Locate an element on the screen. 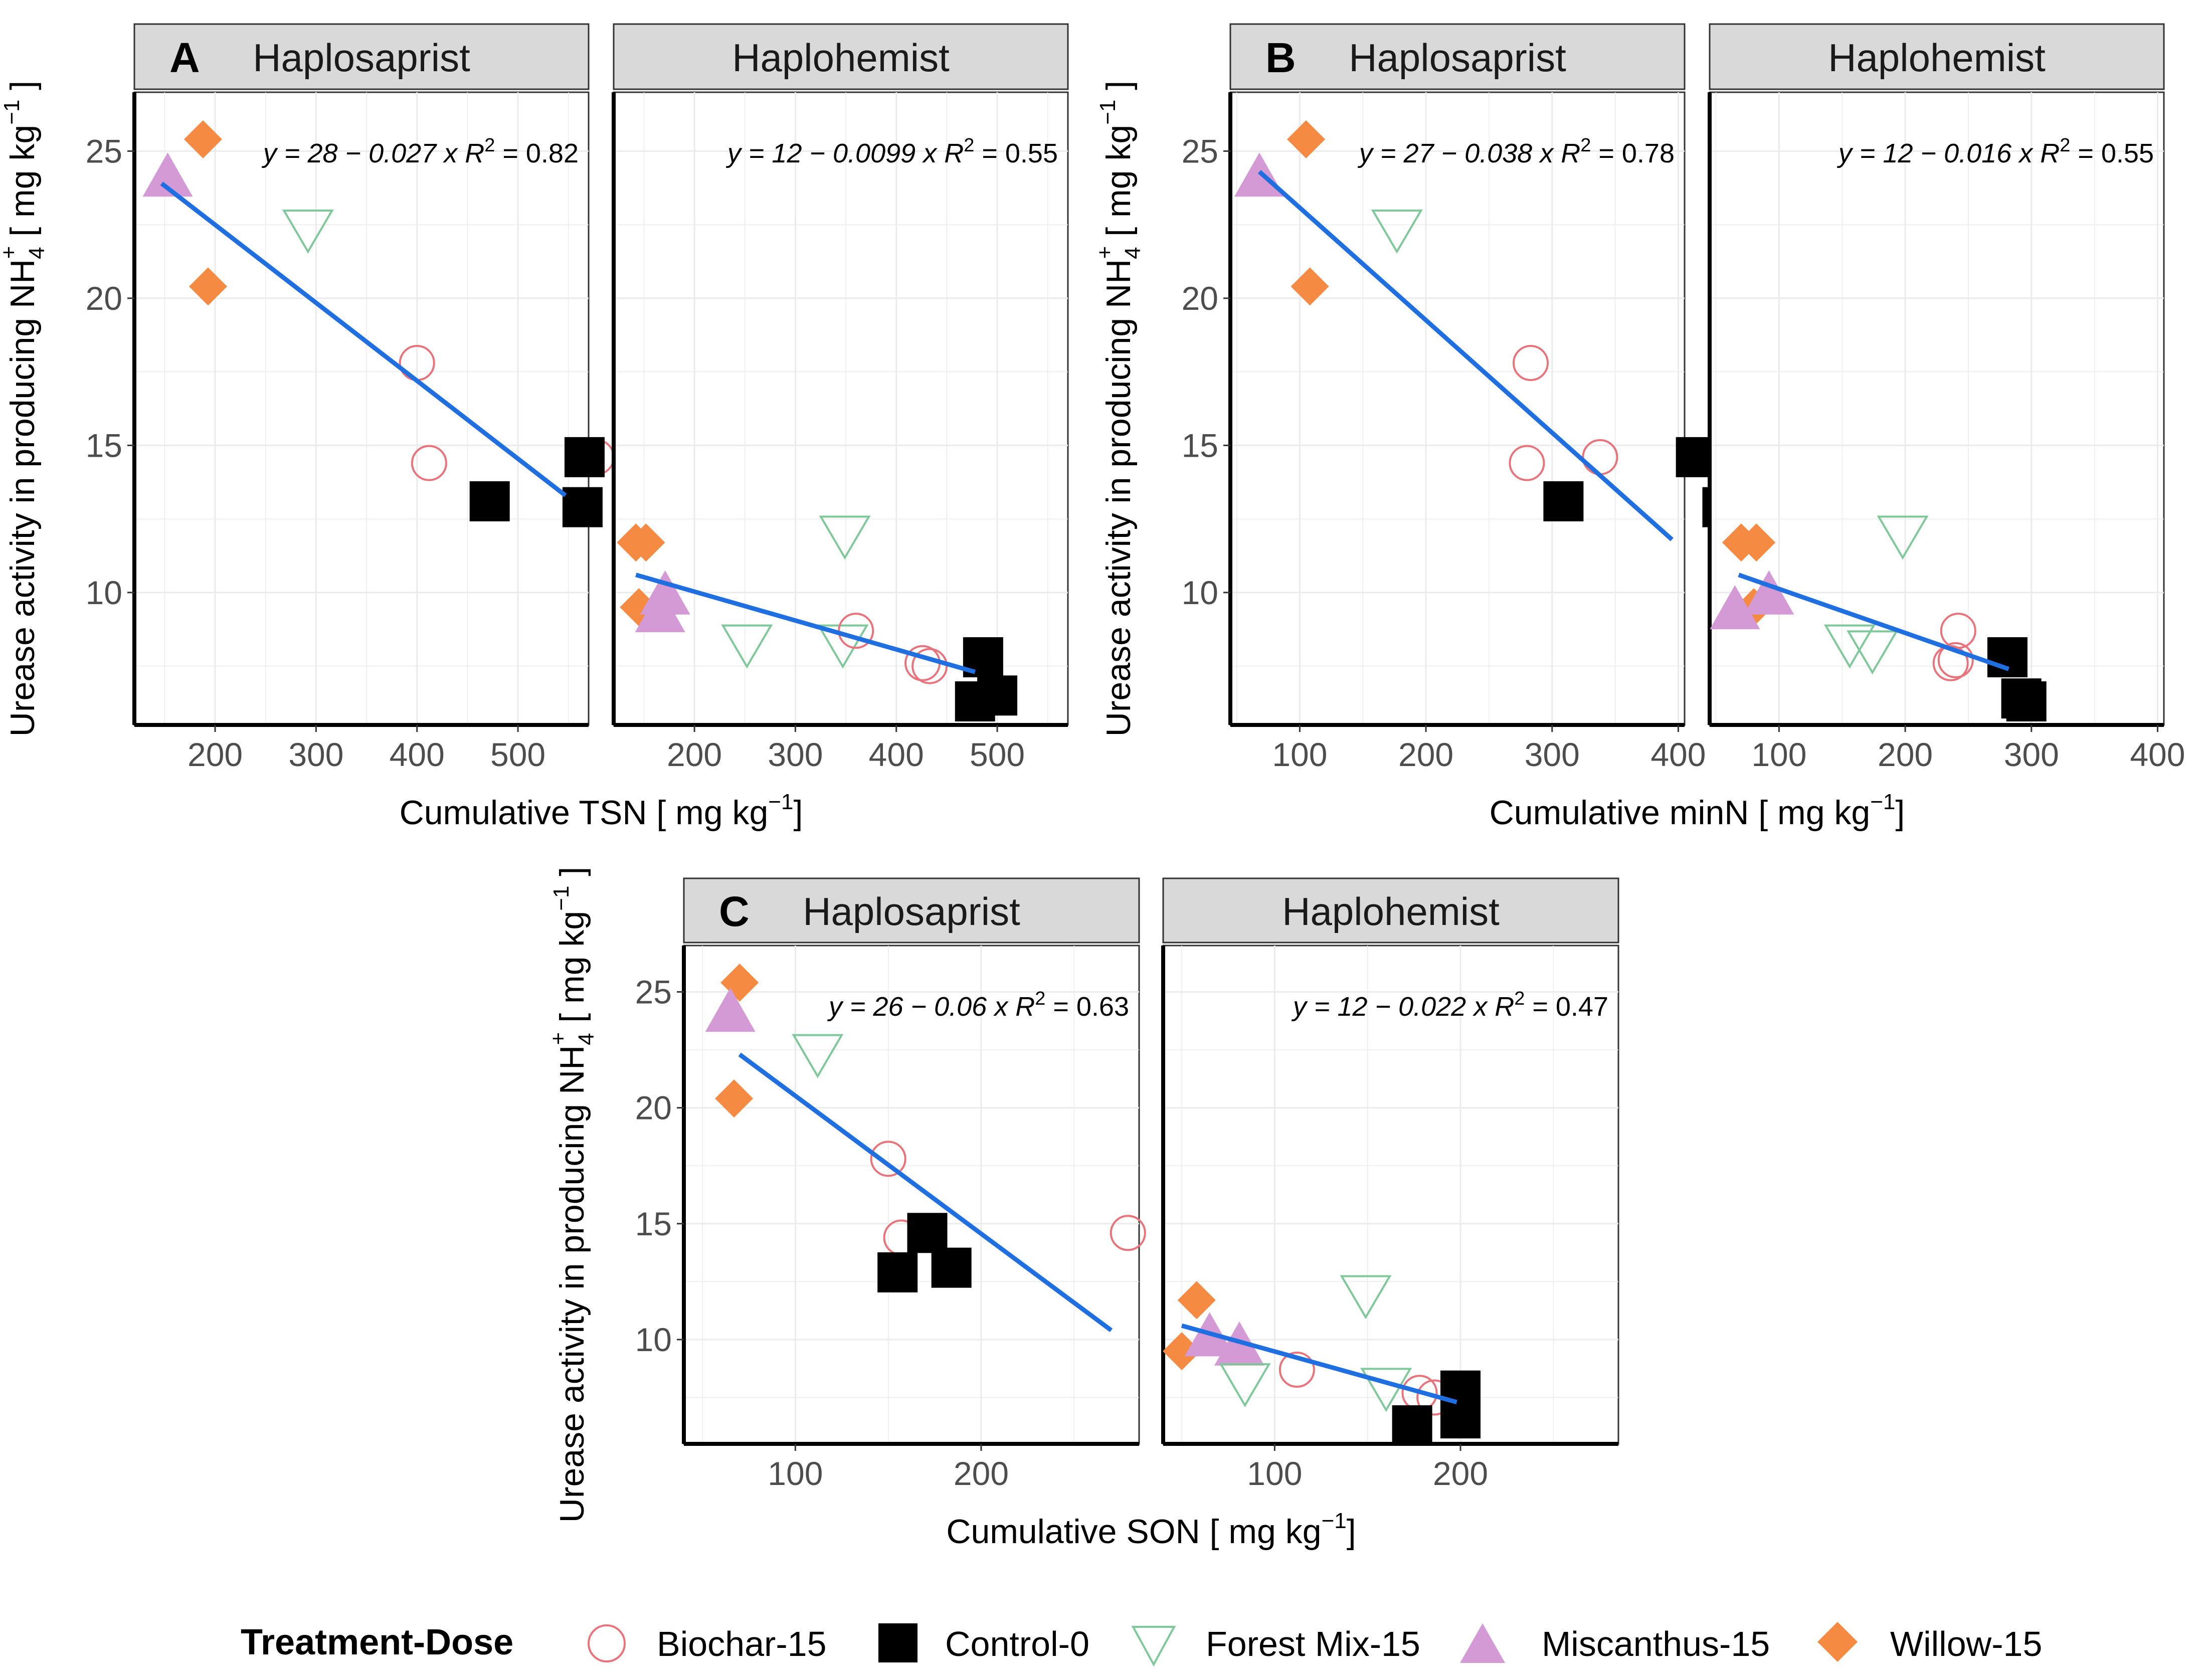 This screenshot has height=1680, width=2205. equation-text: y = 28 − 0.027 x is located at coordinates (360, 153).